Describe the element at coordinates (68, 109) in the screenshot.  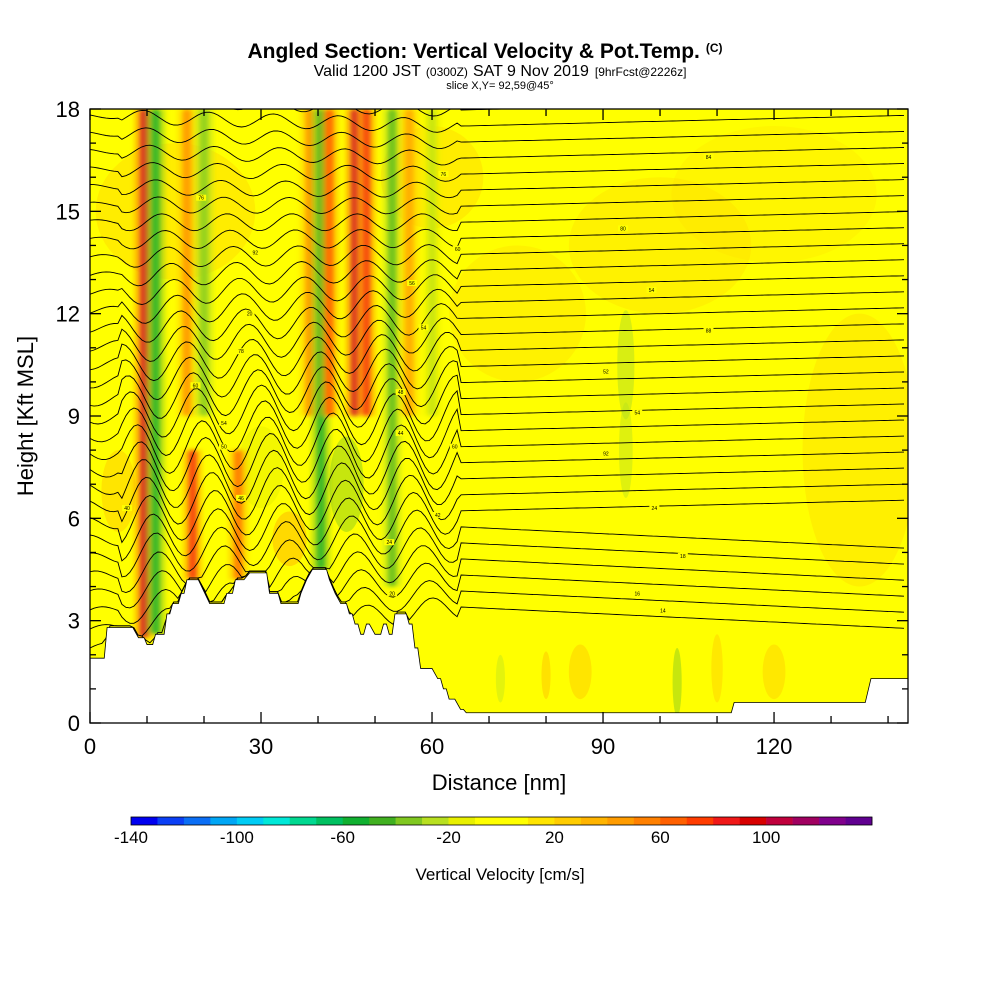
I see `y-tick-label: 18` at that location.